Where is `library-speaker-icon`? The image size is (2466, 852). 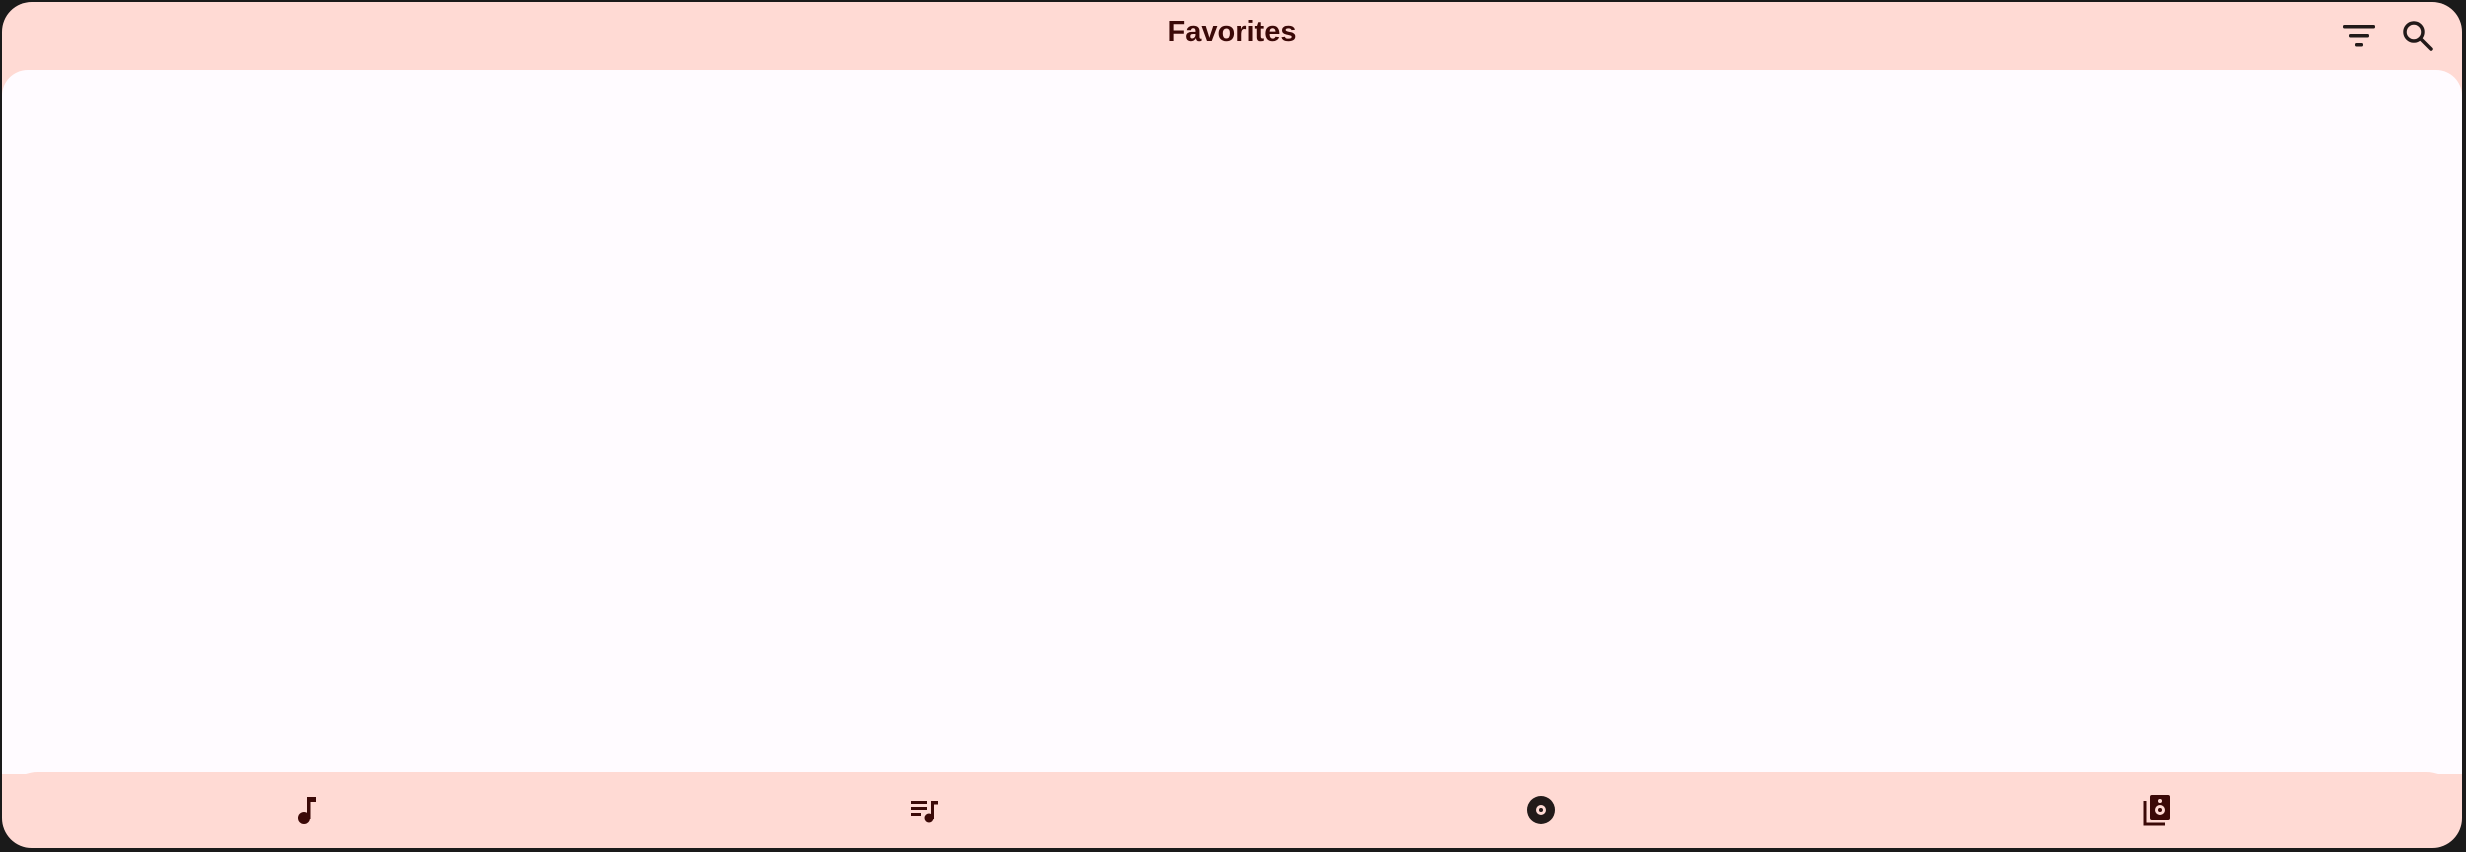
library-speaker-icon is located at coordinates (2156, 810).